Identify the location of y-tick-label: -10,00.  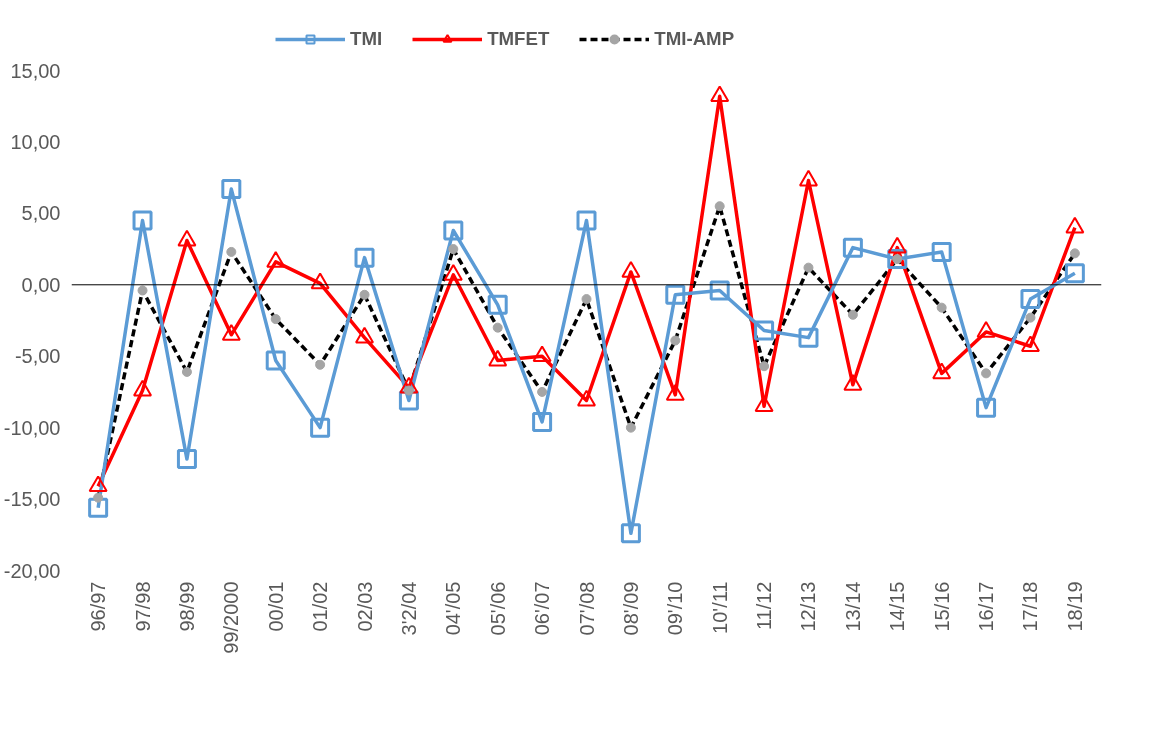
(32, 427).